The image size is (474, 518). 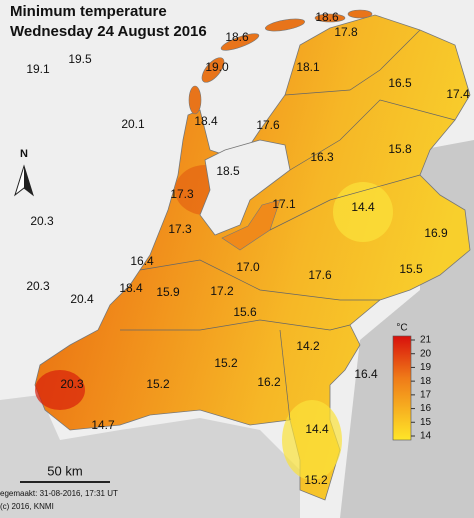 I want to click on temperature-label: 17.4, so click(x=458, y=94).